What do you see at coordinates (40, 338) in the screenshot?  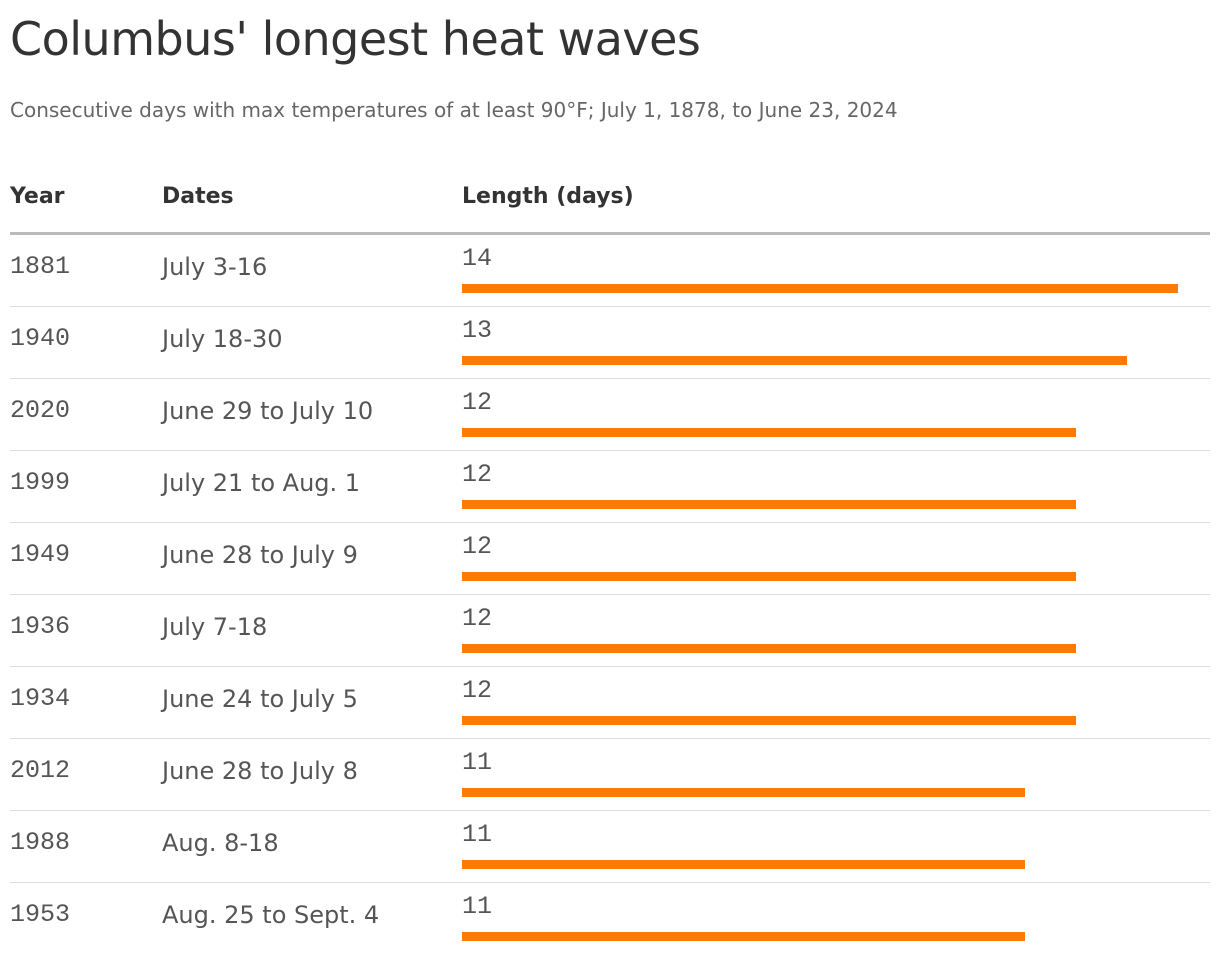 I see `year: 1940` at bounding box center [40, 338].